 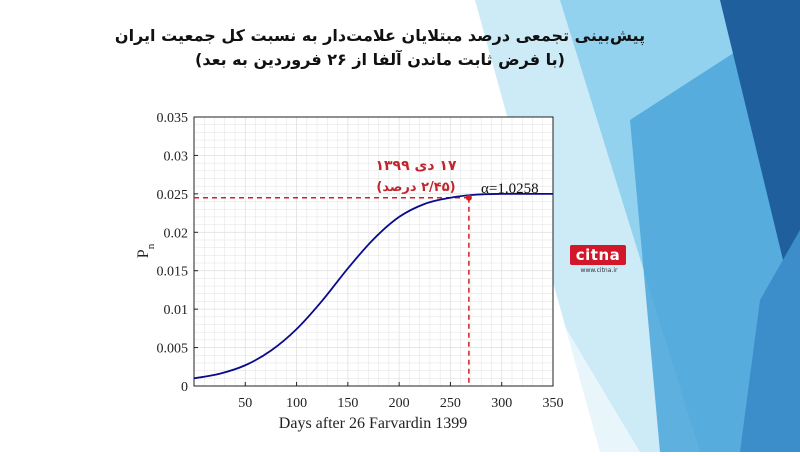 What do you see at coordinates (347, 403) in the screenshot?
I see `x-tick-label: 150` at bounding box center [347, 403].